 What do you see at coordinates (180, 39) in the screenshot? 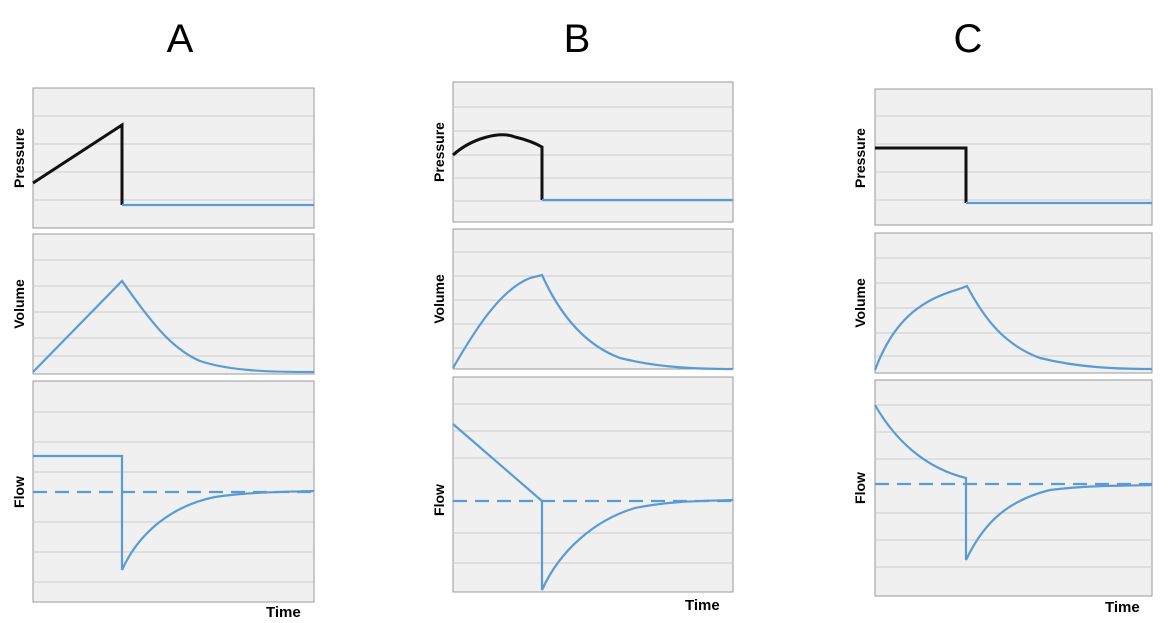
I see `column-title-a: A` at bounding box center [180, 39].